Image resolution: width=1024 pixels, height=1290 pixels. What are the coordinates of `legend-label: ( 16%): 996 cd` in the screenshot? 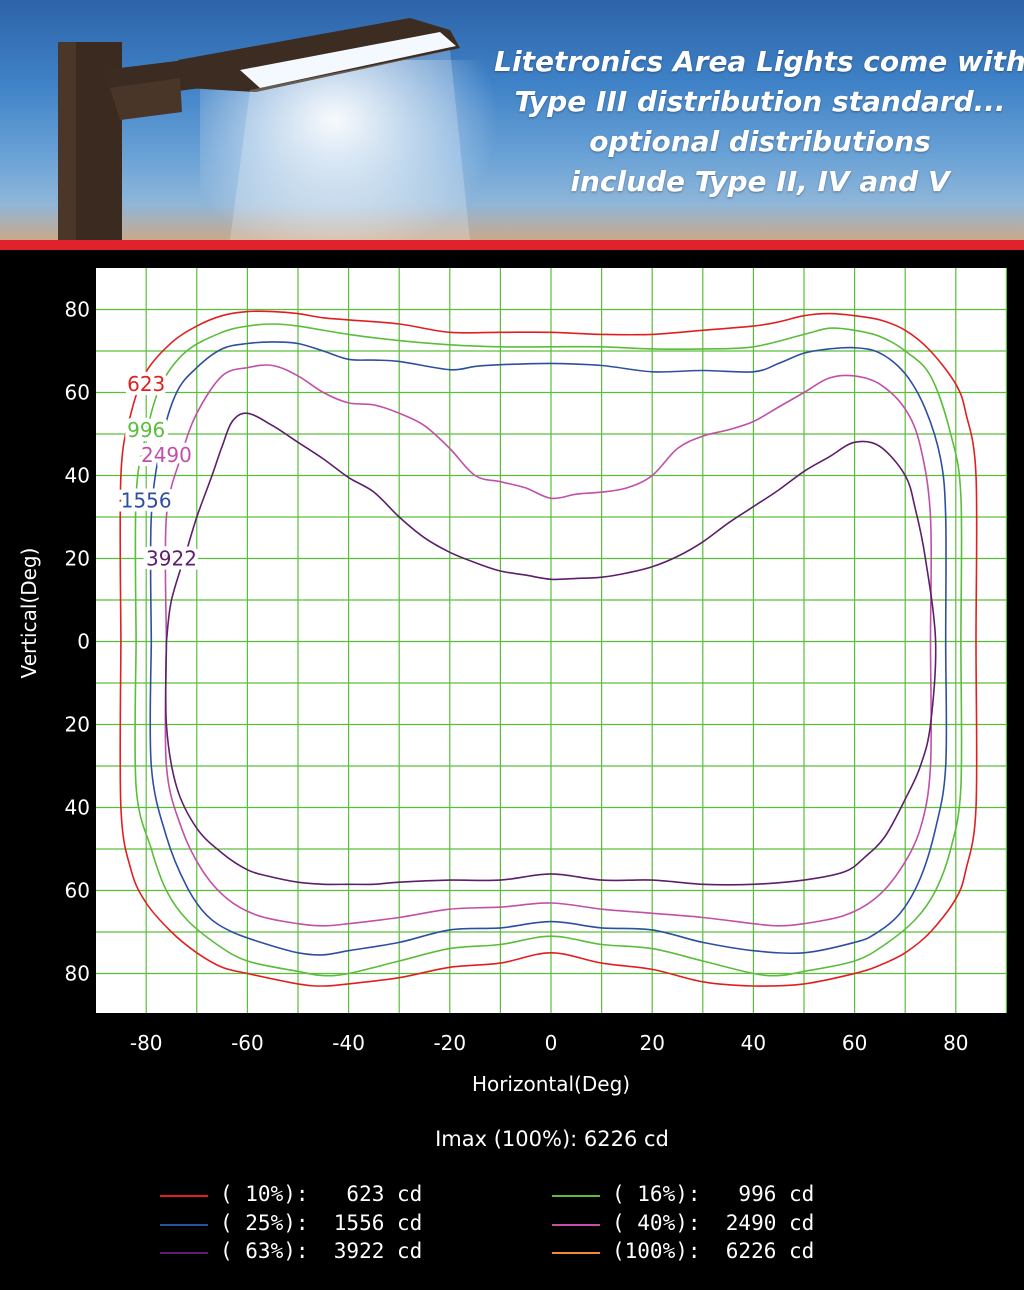 It's located at (713, 1194).